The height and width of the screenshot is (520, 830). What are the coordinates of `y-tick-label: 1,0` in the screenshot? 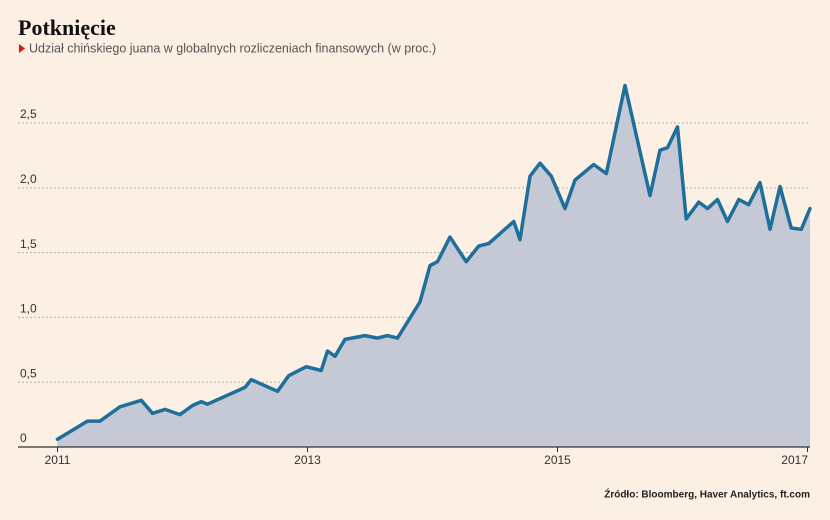 It's located at (28, 309).